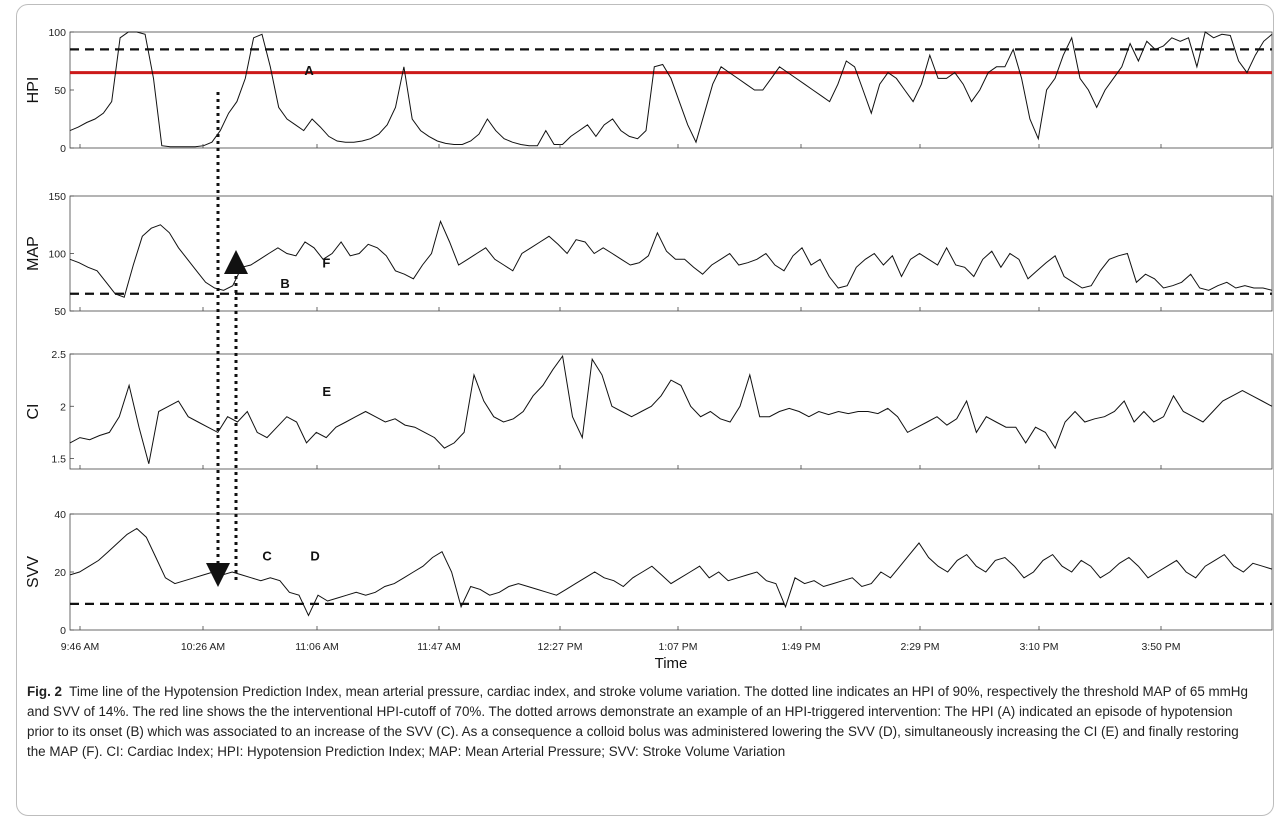 This screenshot has height=822, width=1282. I want to click on x-tick-label: 3:50 PM, so click(1160, 647).